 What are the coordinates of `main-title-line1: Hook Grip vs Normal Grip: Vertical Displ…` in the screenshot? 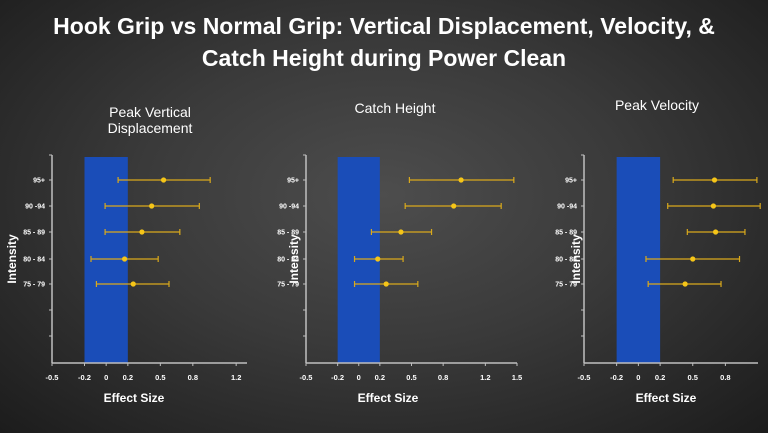 It's located at (384, 26).